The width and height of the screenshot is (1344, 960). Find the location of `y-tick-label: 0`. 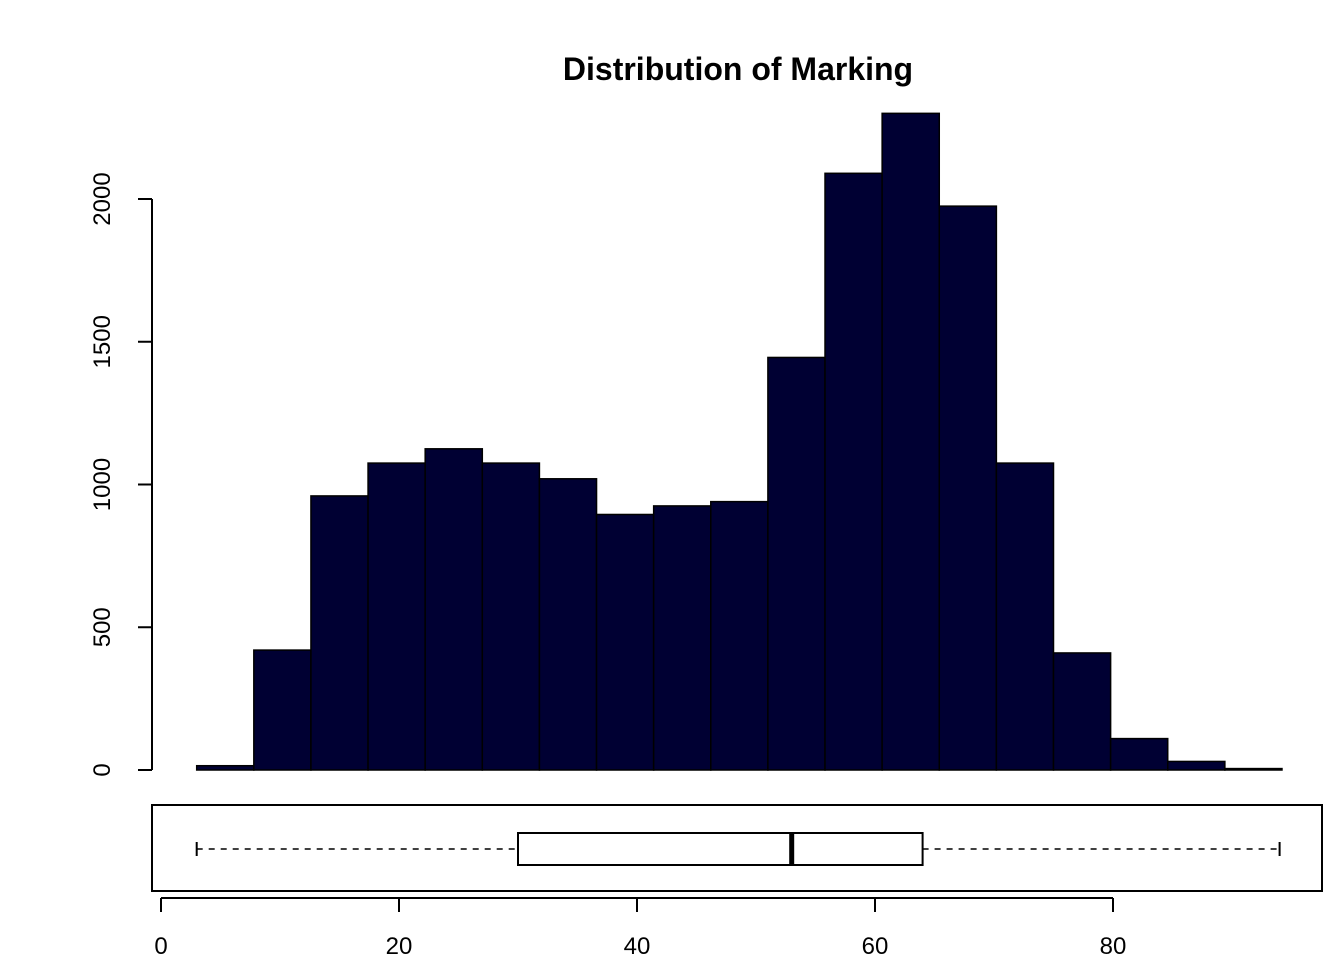

y-tick-label: 0 is located at coordinates (102, 769).